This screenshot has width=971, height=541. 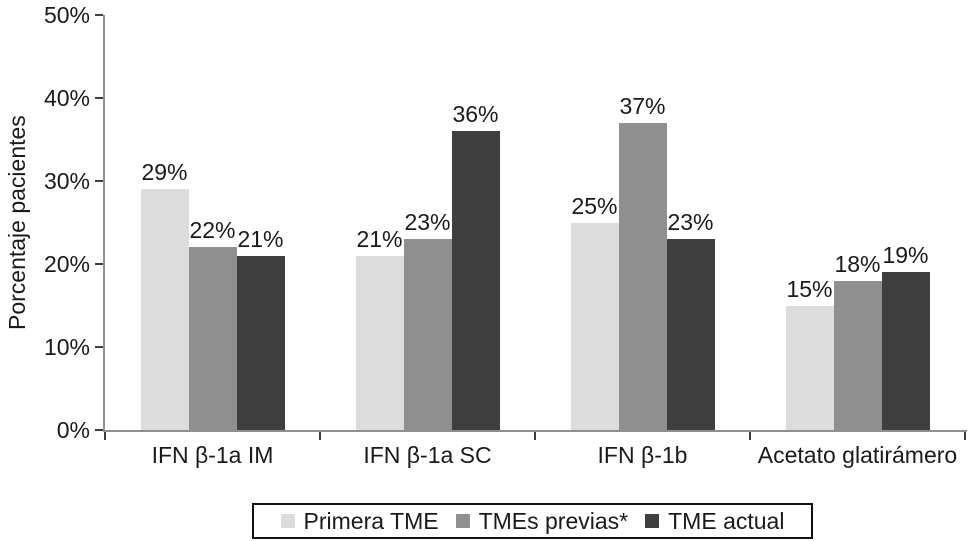 What do you see at coordinates (73, 430) in the screenshot?
I see `y-tick-label: 0%` at bounding box center [73, 430].